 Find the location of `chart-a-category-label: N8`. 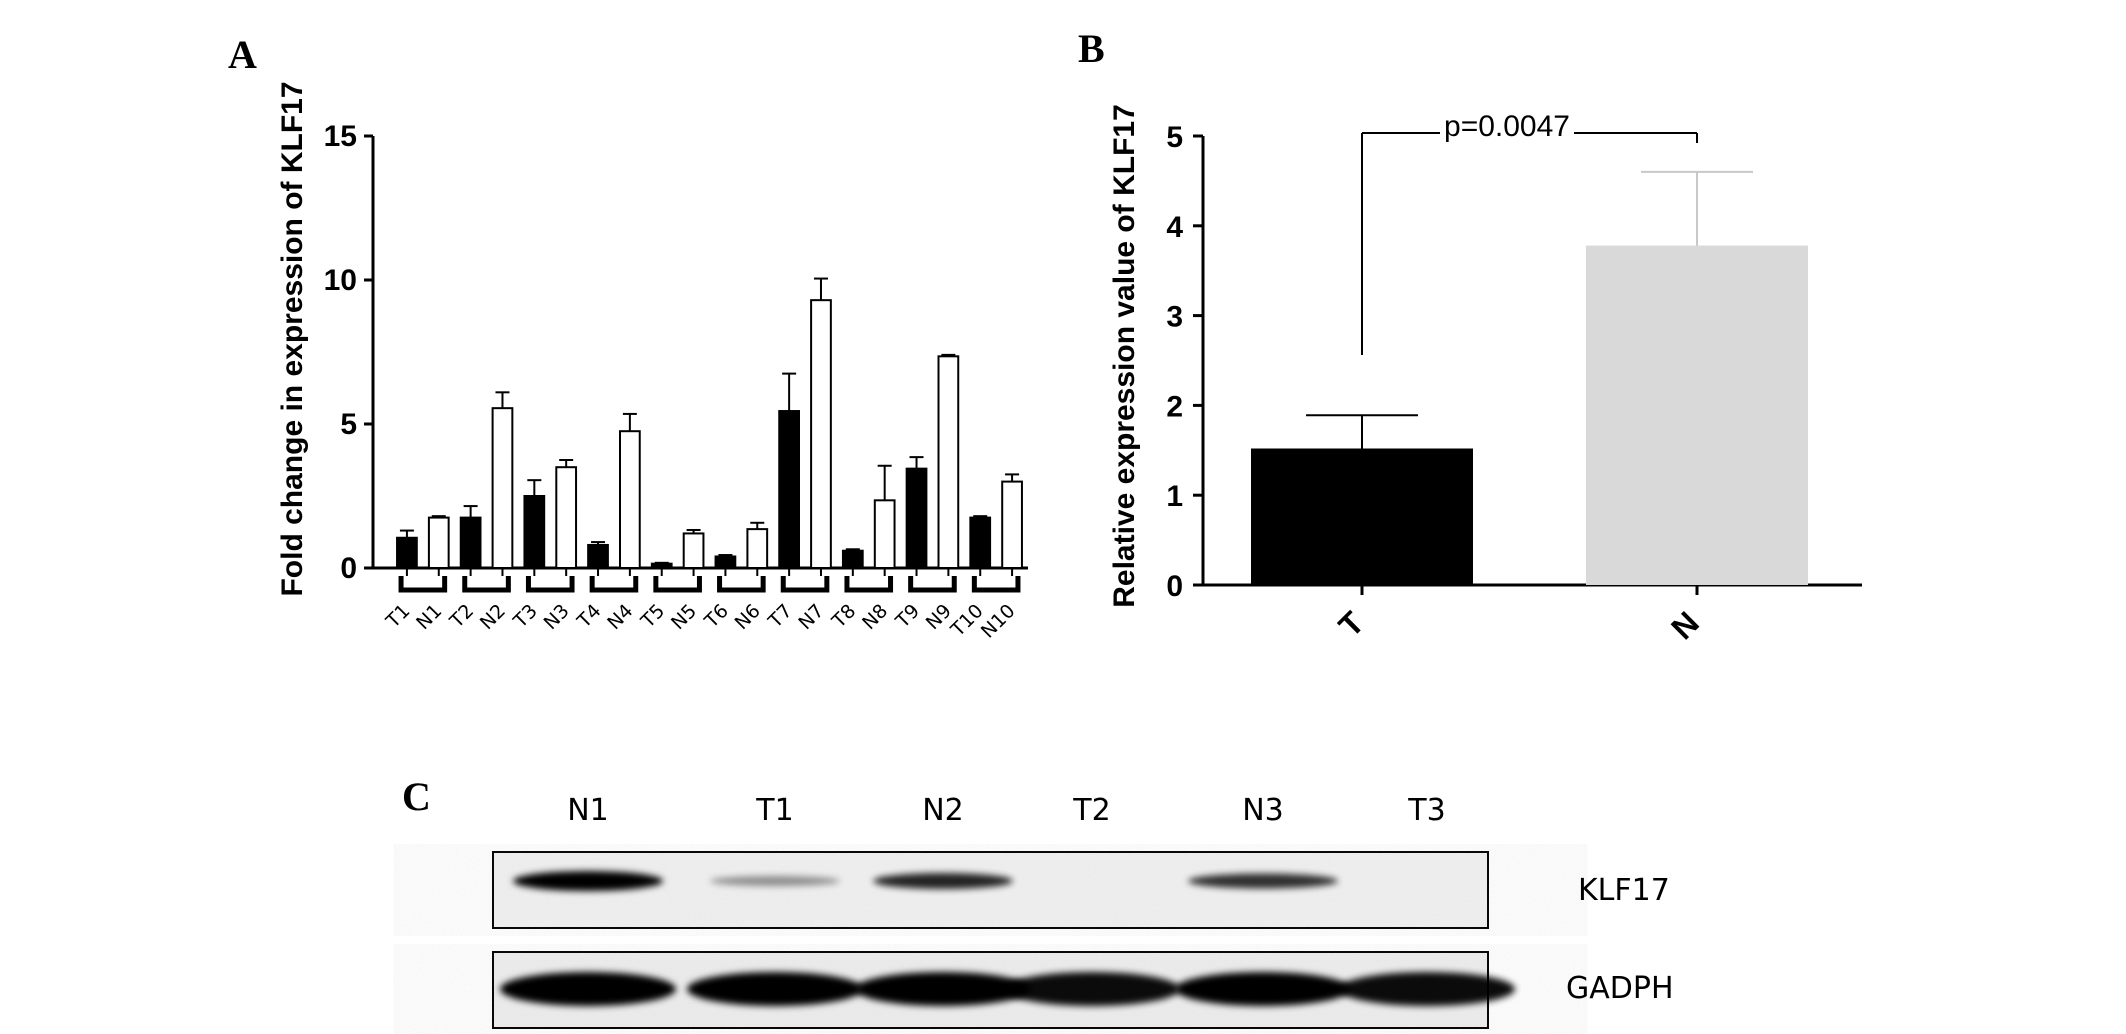

chart-a-category-label: N8 is located at coordinates (875, 617).